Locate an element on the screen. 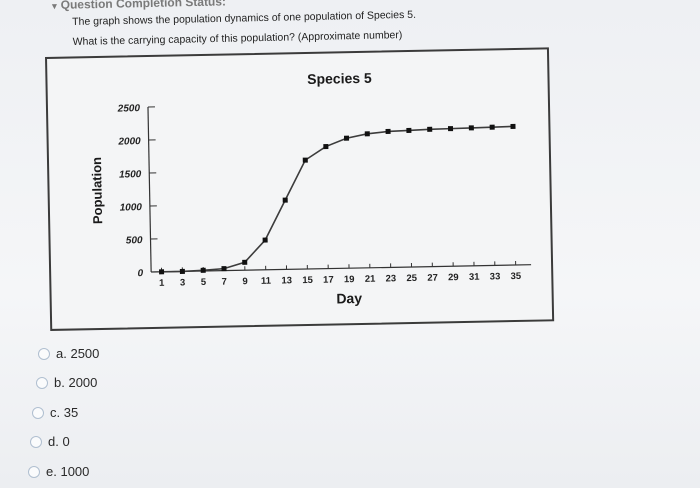 Image resolution: width=700 pixels, height=488 pixels. y-axis-label: Population is located at coordinates (97, 190).